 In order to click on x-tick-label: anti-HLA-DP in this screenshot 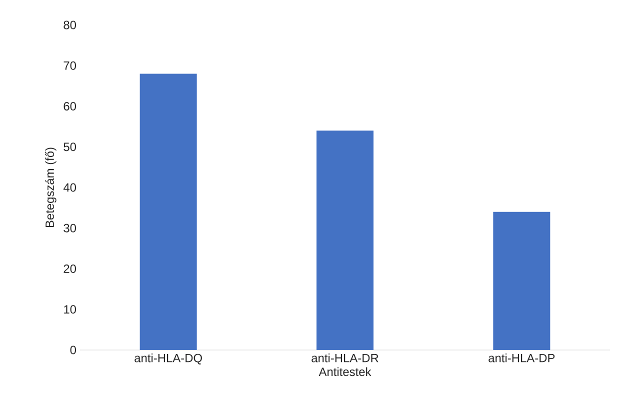, I will do `click(521, 358)`.